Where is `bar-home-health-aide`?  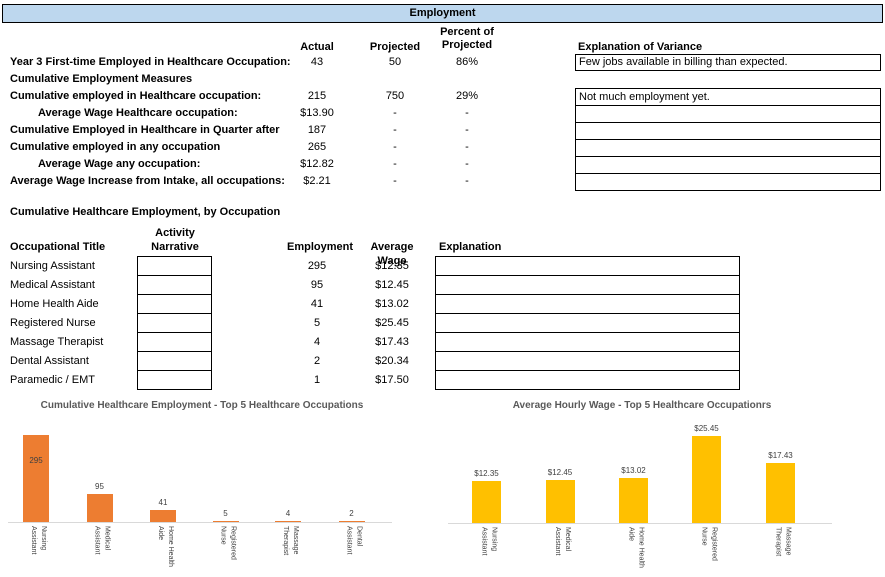
bar-home-health-aide is located at coordinates (633, 500).